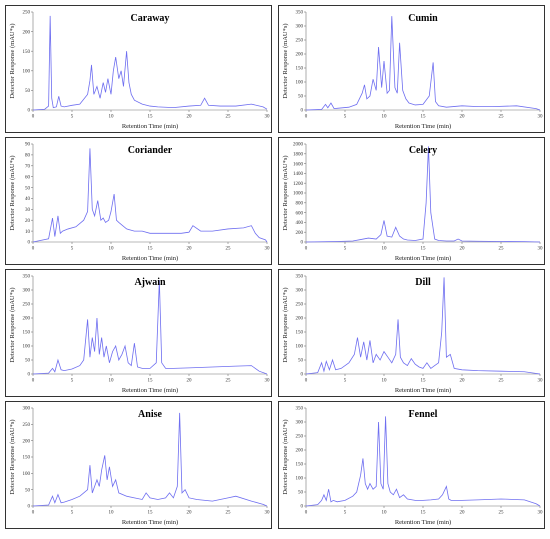 The image size is (550, 539). Describe the element at coordinates (300, 204) in the screenshot. I see `y-tick-label: 800` at that location.